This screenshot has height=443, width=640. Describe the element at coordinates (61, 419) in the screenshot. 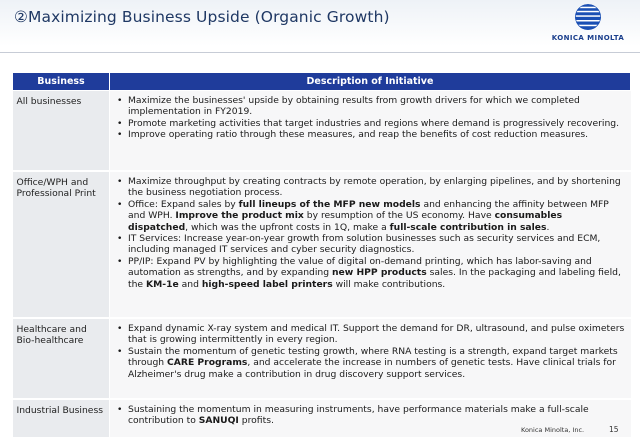

I see `business-cell: Industrial Business` at that location.